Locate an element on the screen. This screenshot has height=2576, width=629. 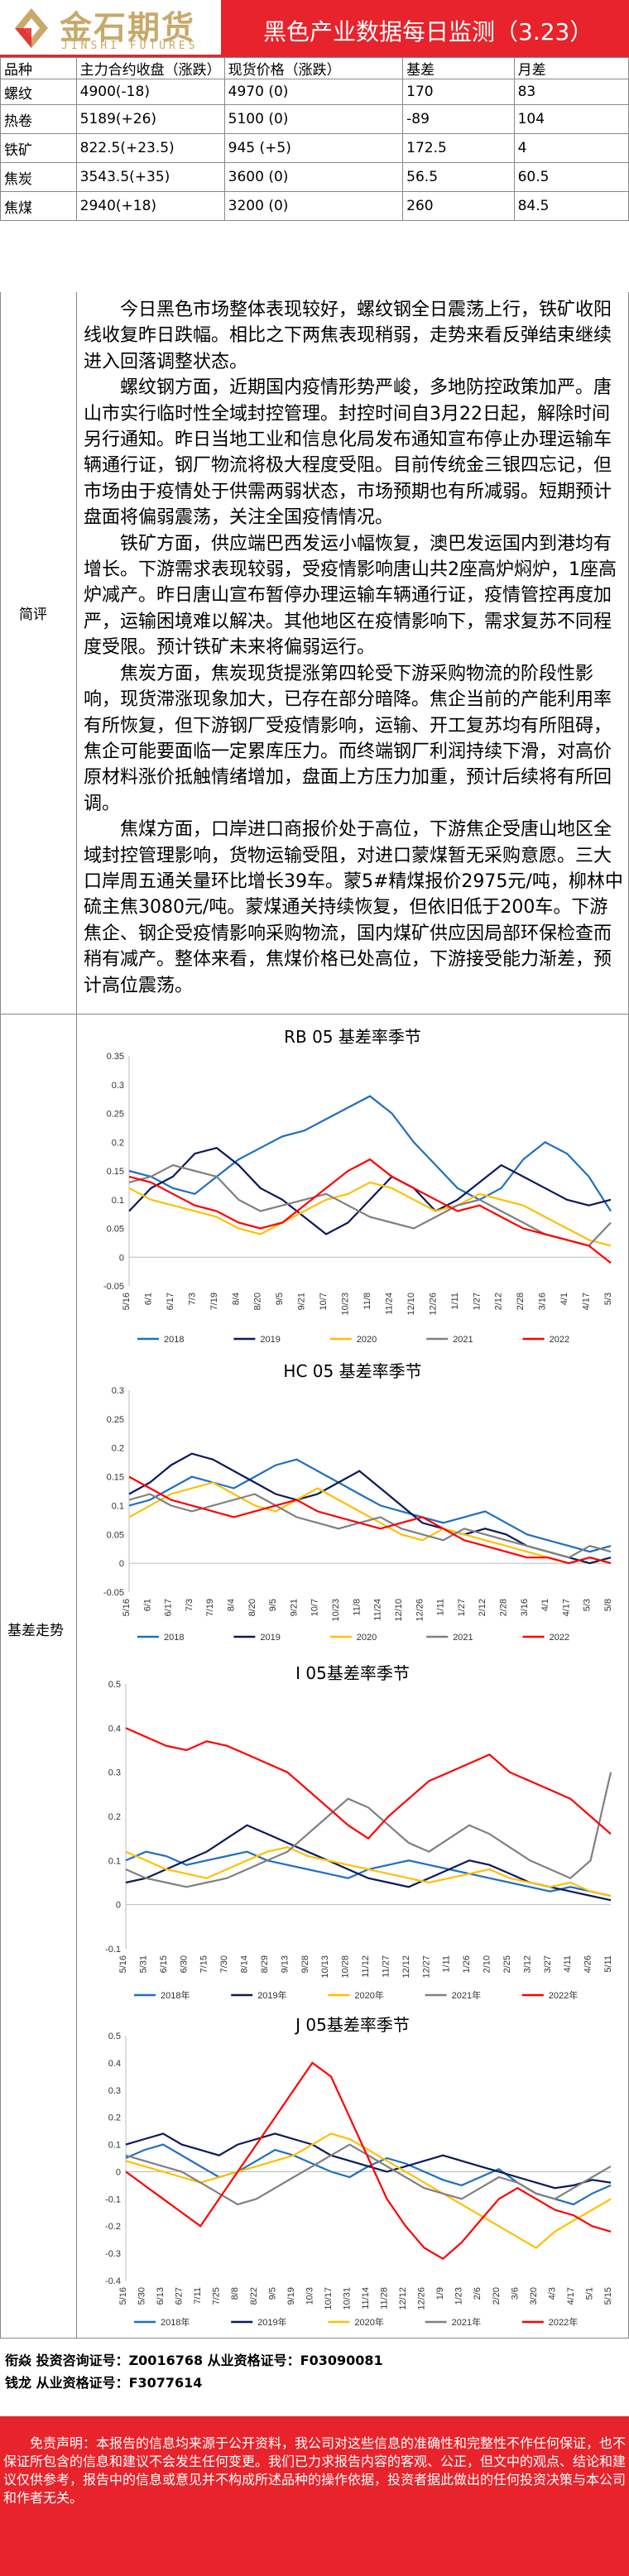
x-tick-label: 6/1 is located at coordinates (147, 1605).